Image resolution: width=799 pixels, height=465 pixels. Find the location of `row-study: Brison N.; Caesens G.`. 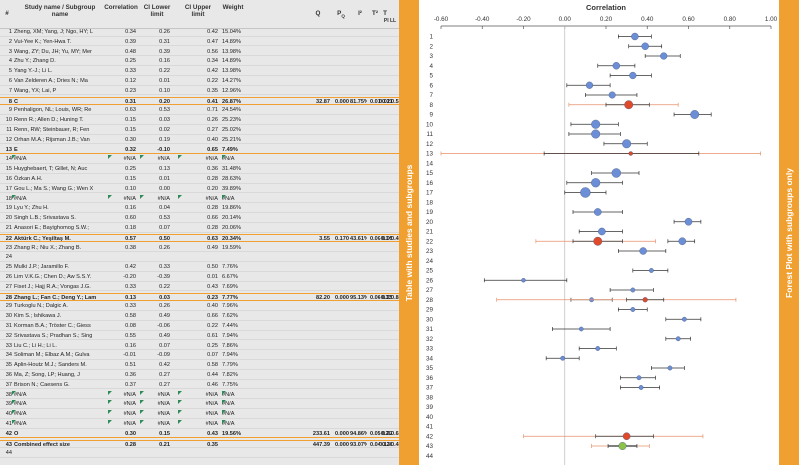

row-study: Brison N.; Caesens G. is located at coordinates (42, 384).